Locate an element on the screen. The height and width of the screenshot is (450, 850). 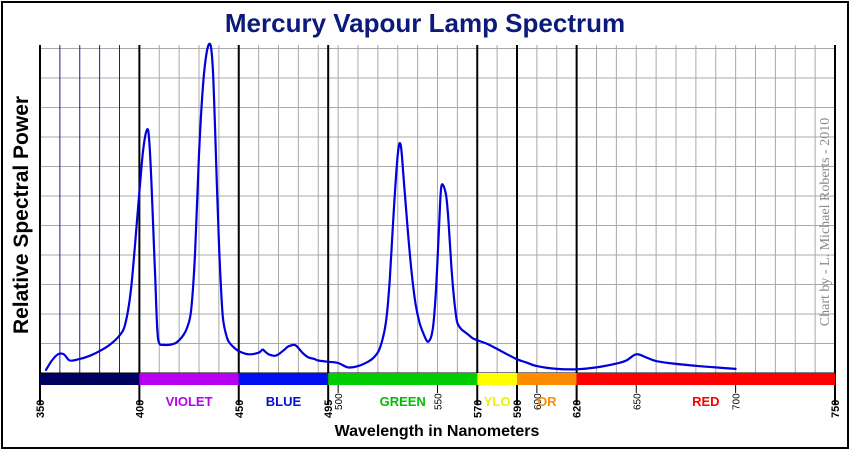
x-tick-label: 620 is located at coordinates (578, 409).